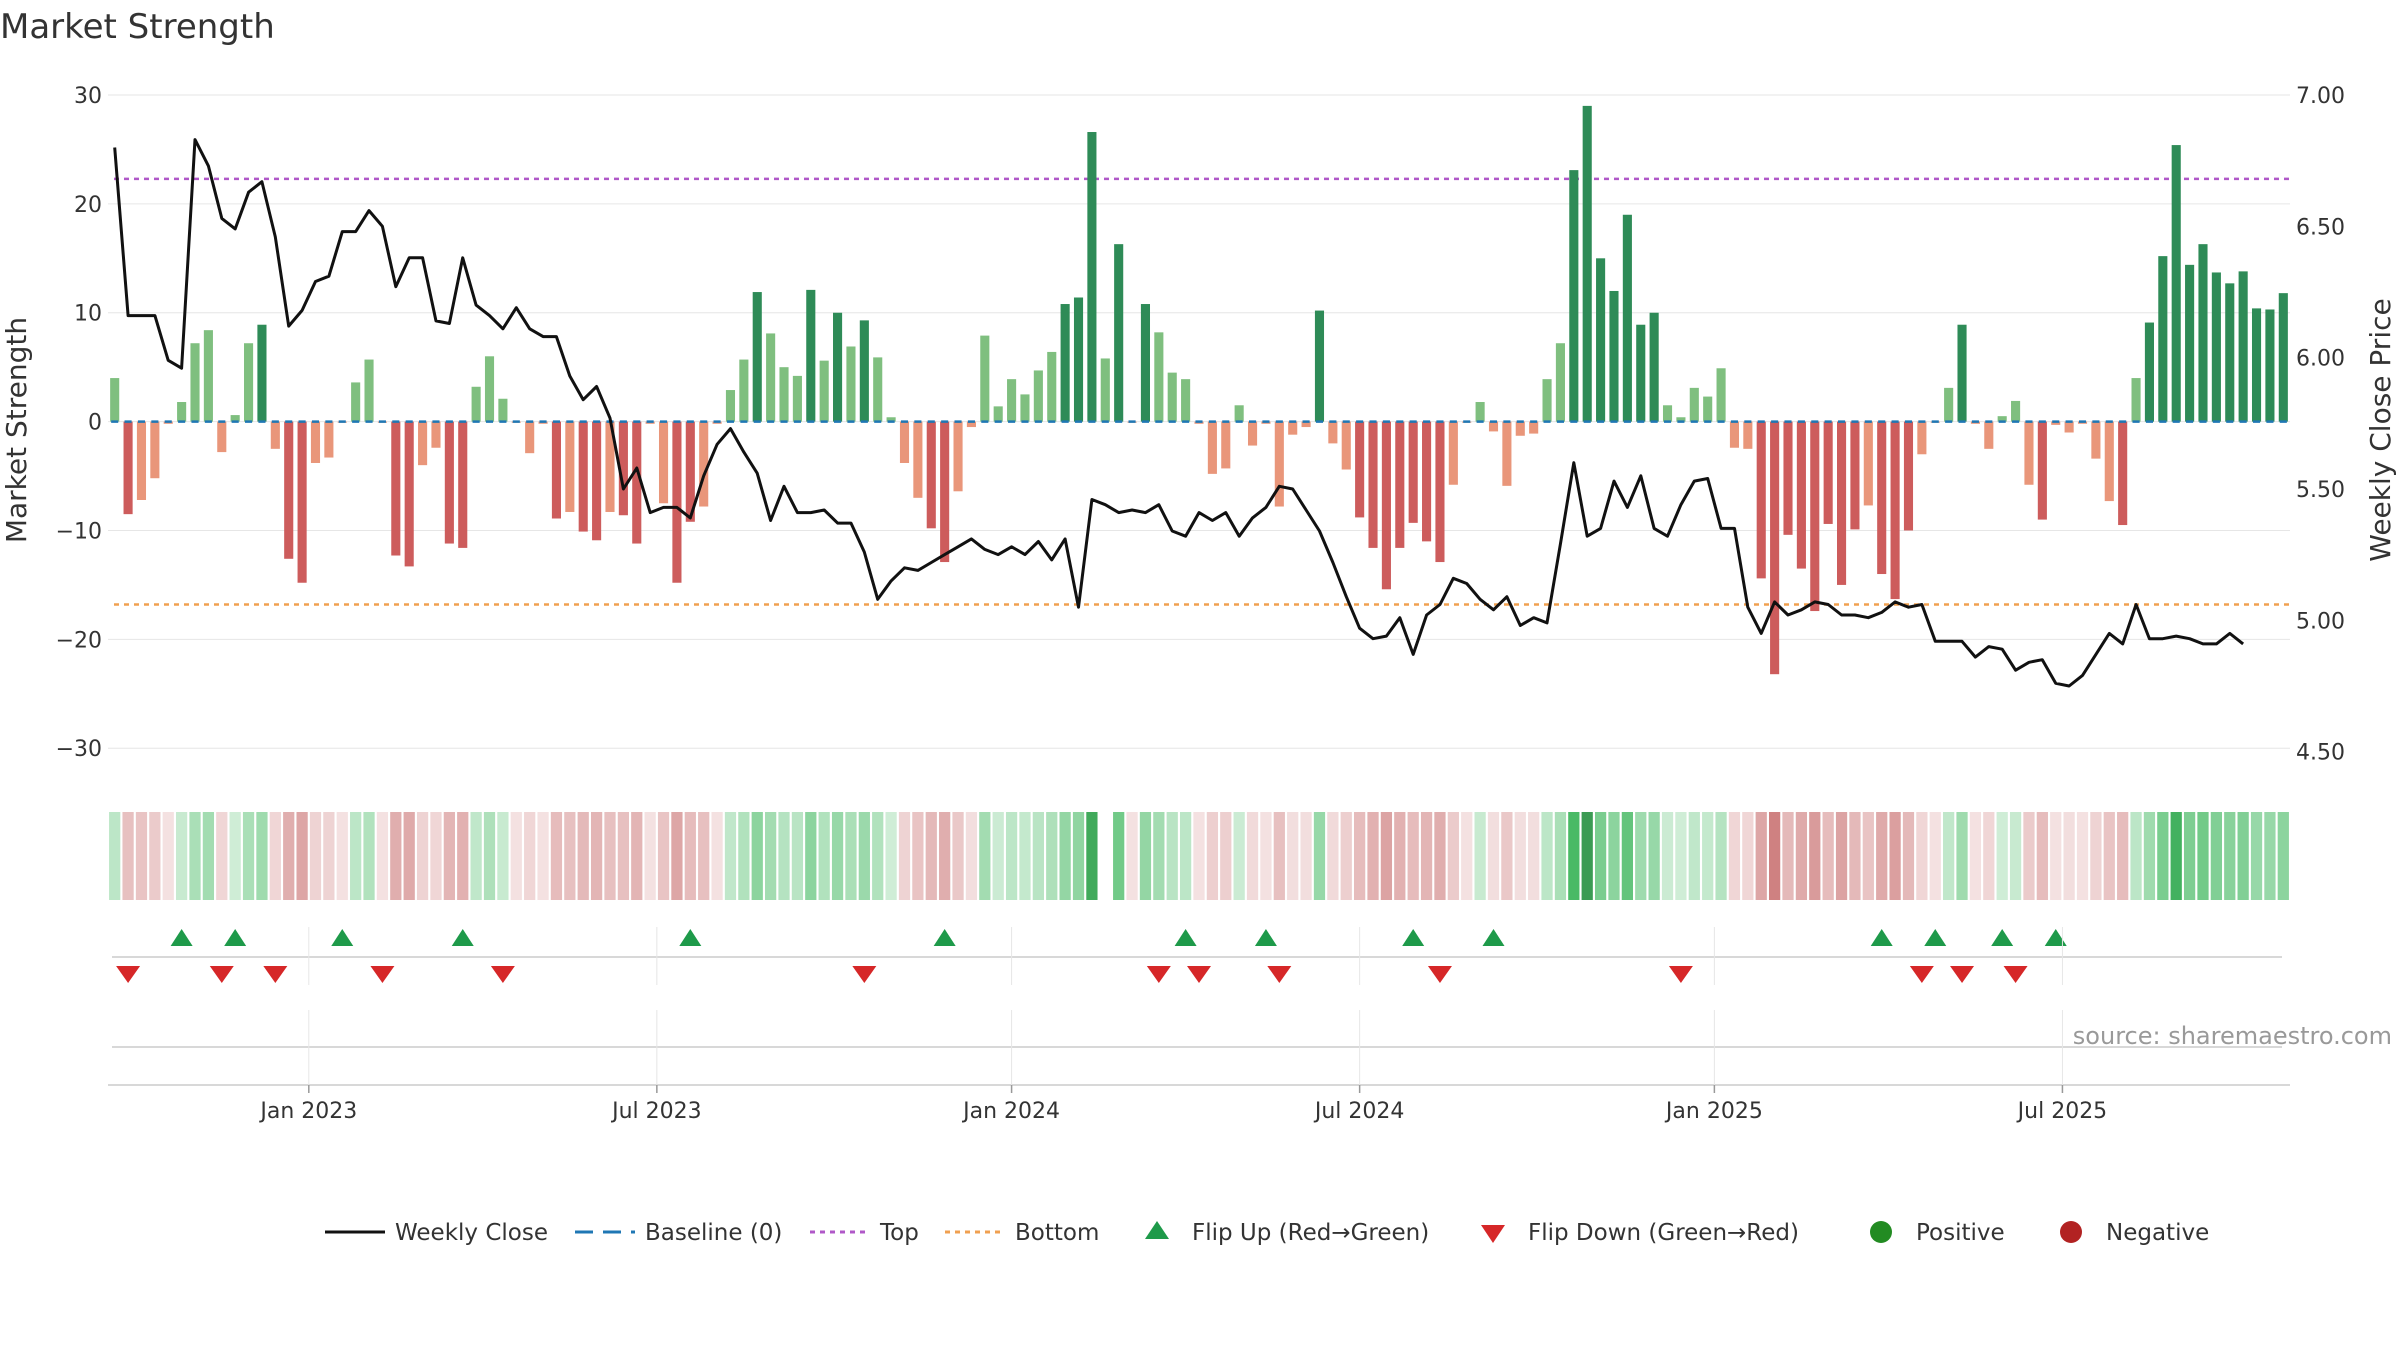 This screenshot has height=1350, width=2400. Describe the element at coordinates (2380, 429) in the screenshot. I see `y-axis-right-label: Weekly Close Price` at that location.